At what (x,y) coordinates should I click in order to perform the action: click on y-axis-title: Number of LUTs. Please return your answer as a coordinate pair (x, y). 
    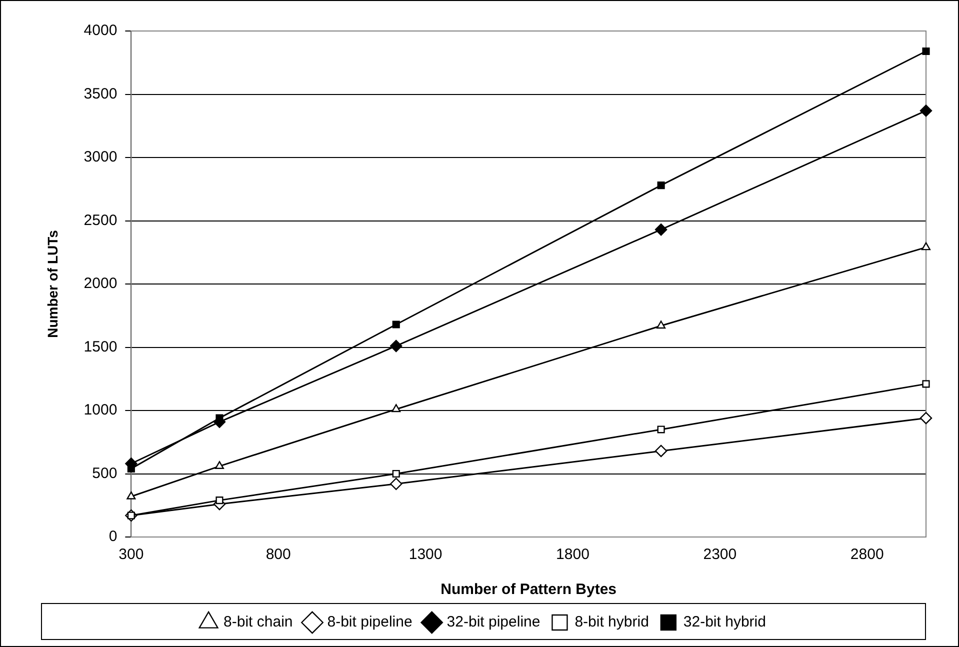
    Looking at the image, I should click on (52, 284).